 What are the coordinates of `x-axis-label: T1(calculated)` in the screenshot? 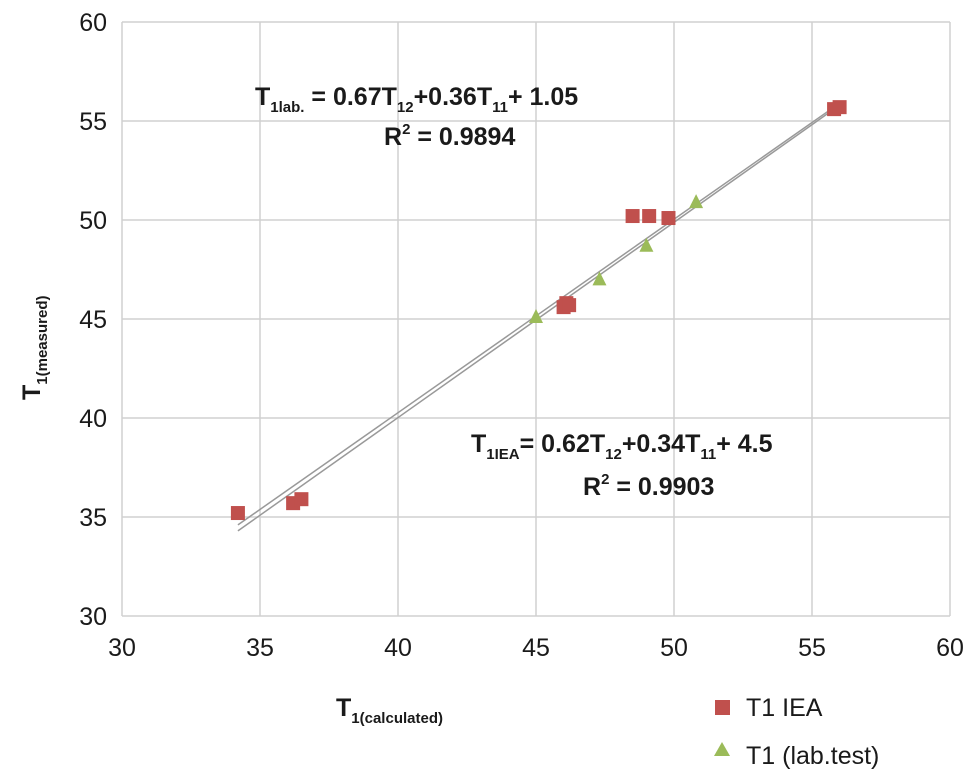 It's located at (389, 710).